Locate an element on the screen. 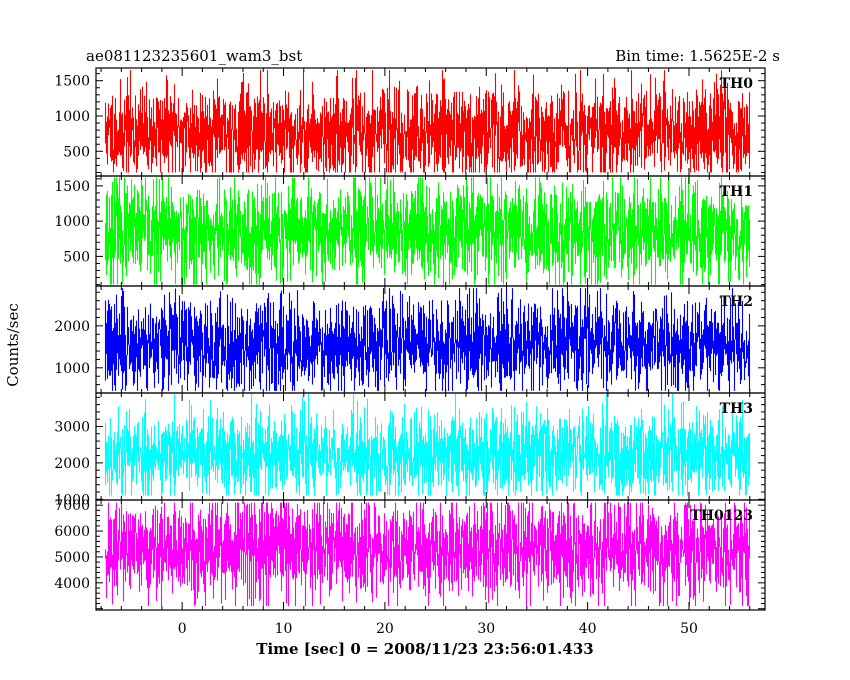  series-label-th2: TH2 is located at coordinates (736, 302).